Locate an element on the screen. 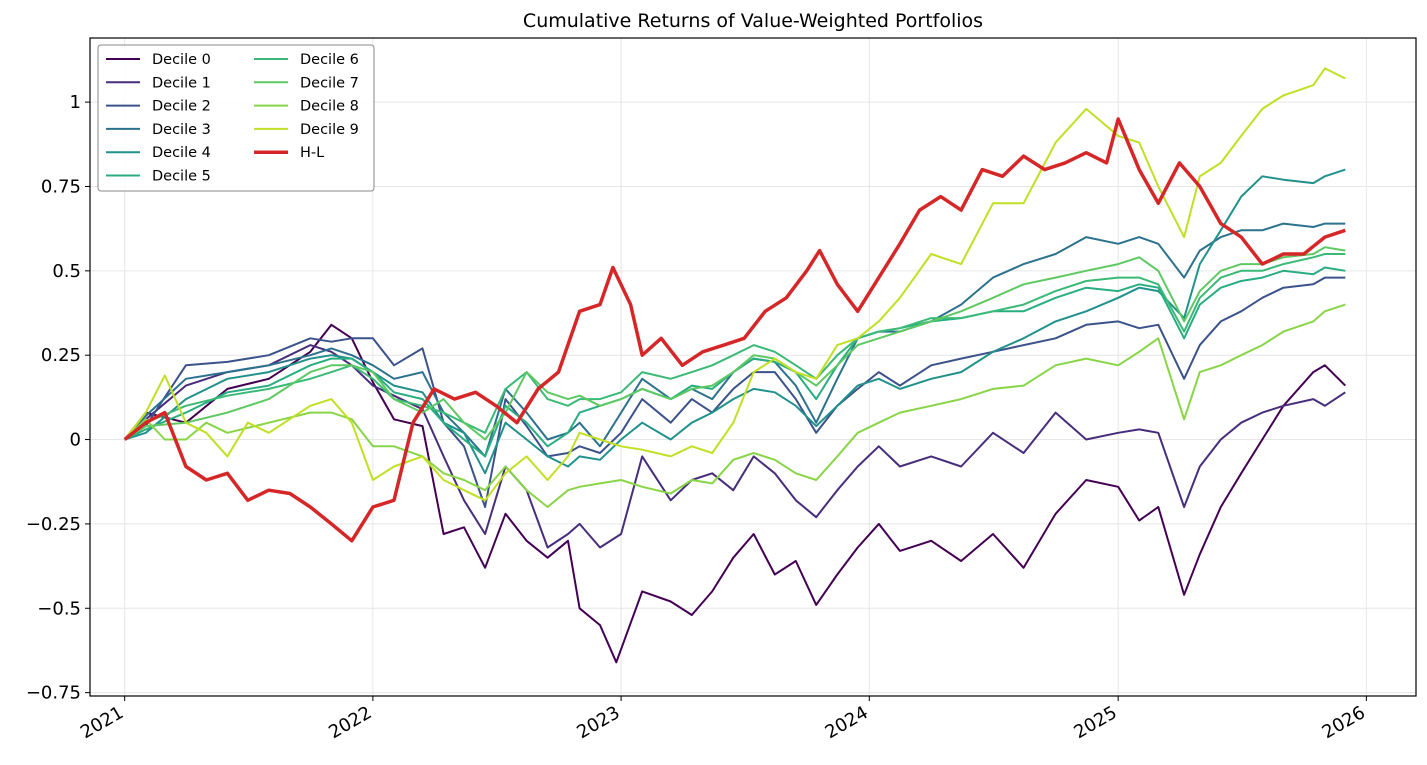 The height and width of the screenshot is (765, 1427). legend-label: Decile 5 is located at coordinates (181, 177).